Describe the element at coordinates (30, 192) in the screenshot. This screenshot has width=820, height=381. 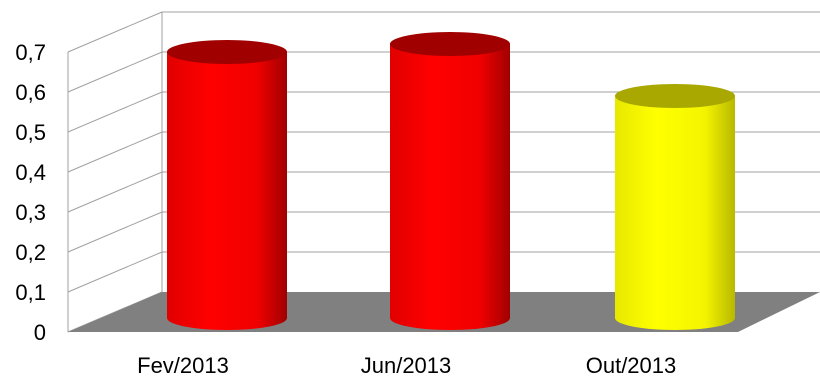
I see `y-axis-ticks: 0 0,1 0,2 0,3 0,4 0,5 0,6 0,7` at that location.